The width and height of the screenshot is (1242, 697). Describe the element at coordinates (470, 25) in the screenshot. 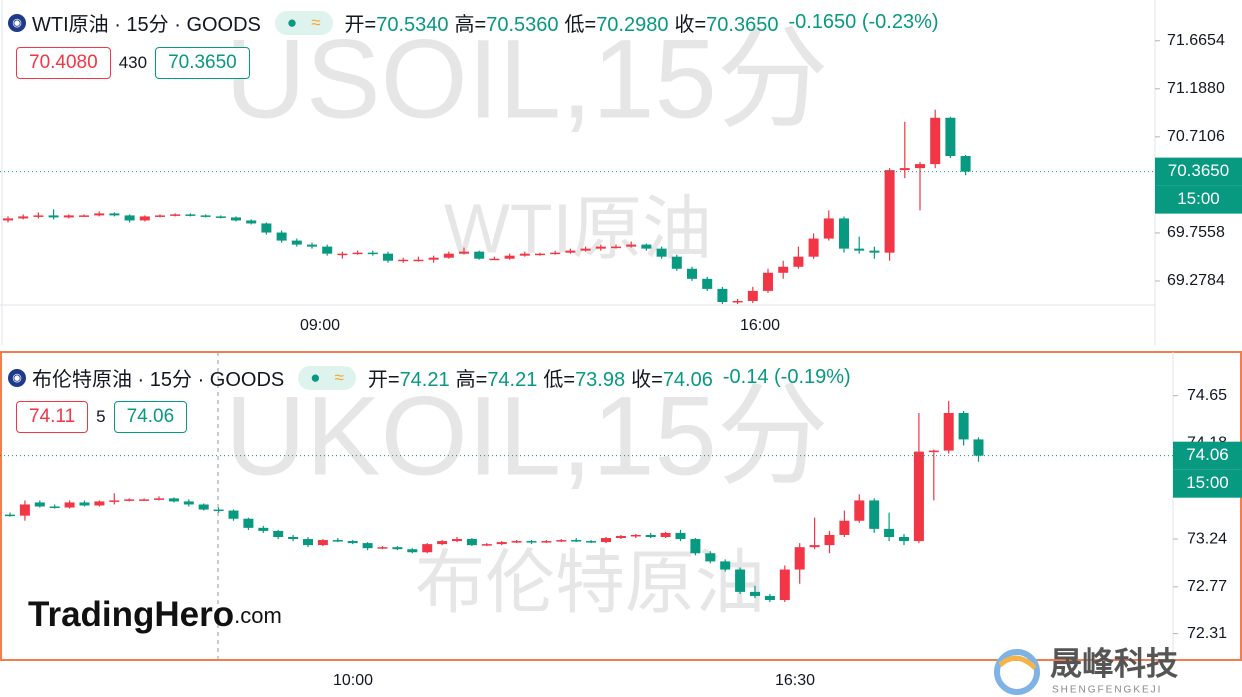

I see `label: 高=` at that location.